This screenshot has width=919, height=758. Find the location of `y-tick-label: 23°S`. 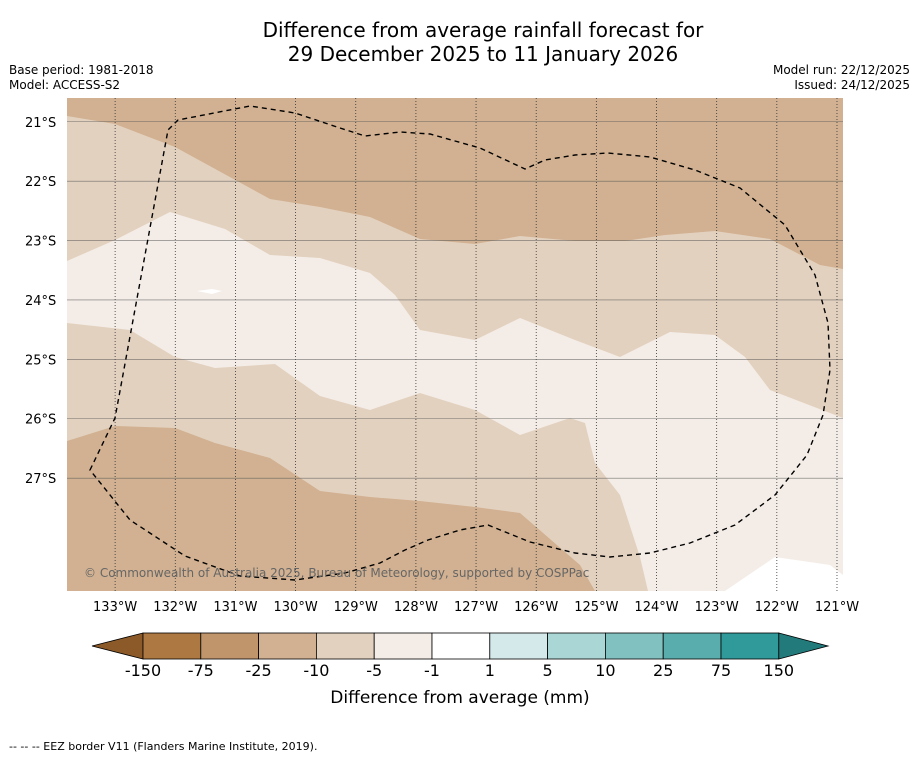

y-tick-label: 23°S is located at coordinates (40, 242).